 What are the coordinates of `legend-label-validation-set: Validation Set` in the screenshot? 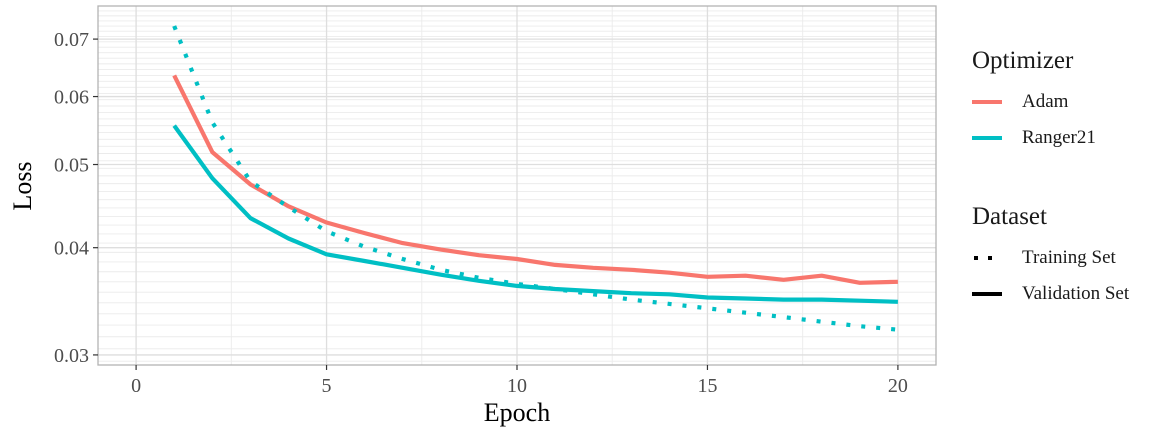 It's located at (1076, 293).